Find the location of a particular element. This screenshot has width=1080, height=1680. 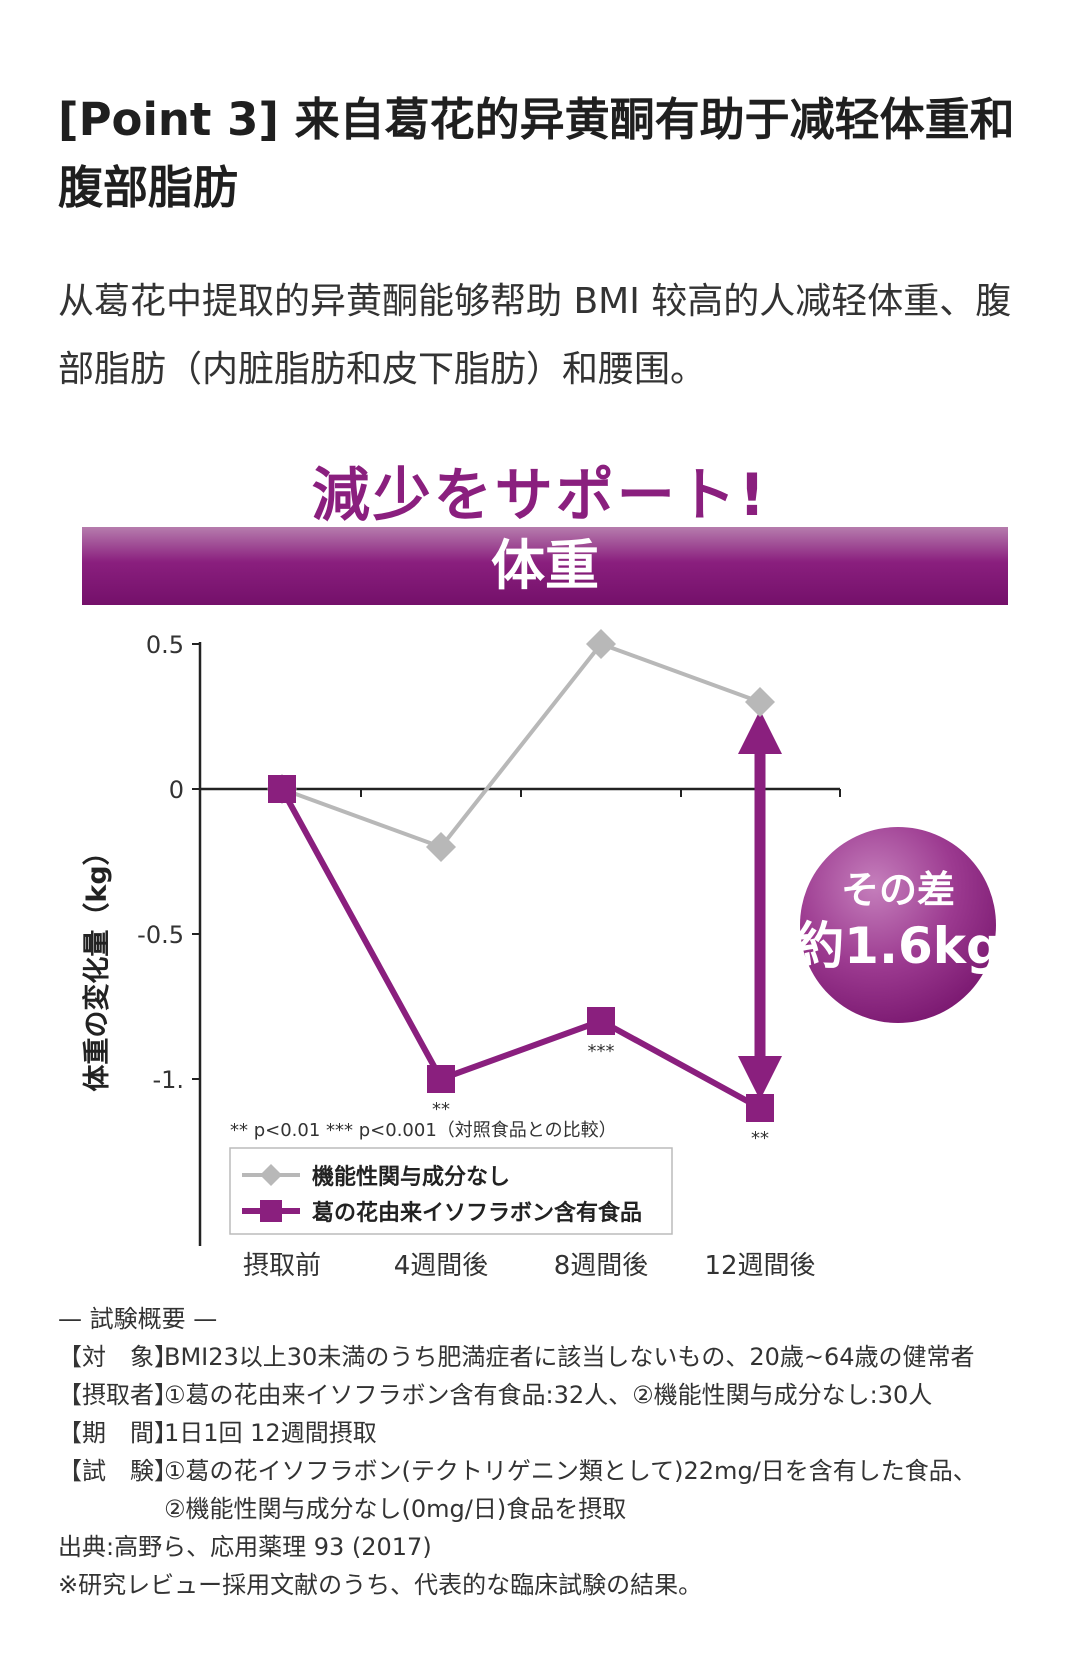

y-tick-label: 0 is located at coordinates (176, 790).